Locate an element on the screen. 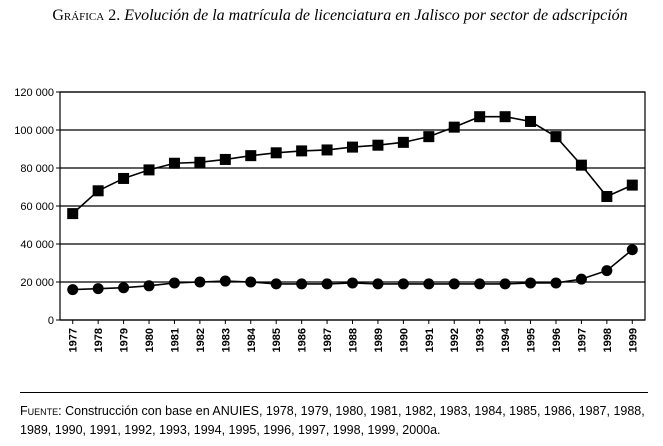 The width and height of the screenshot is (663, 446). x-tick-label: 1982 is located at coordinates (201, 340).